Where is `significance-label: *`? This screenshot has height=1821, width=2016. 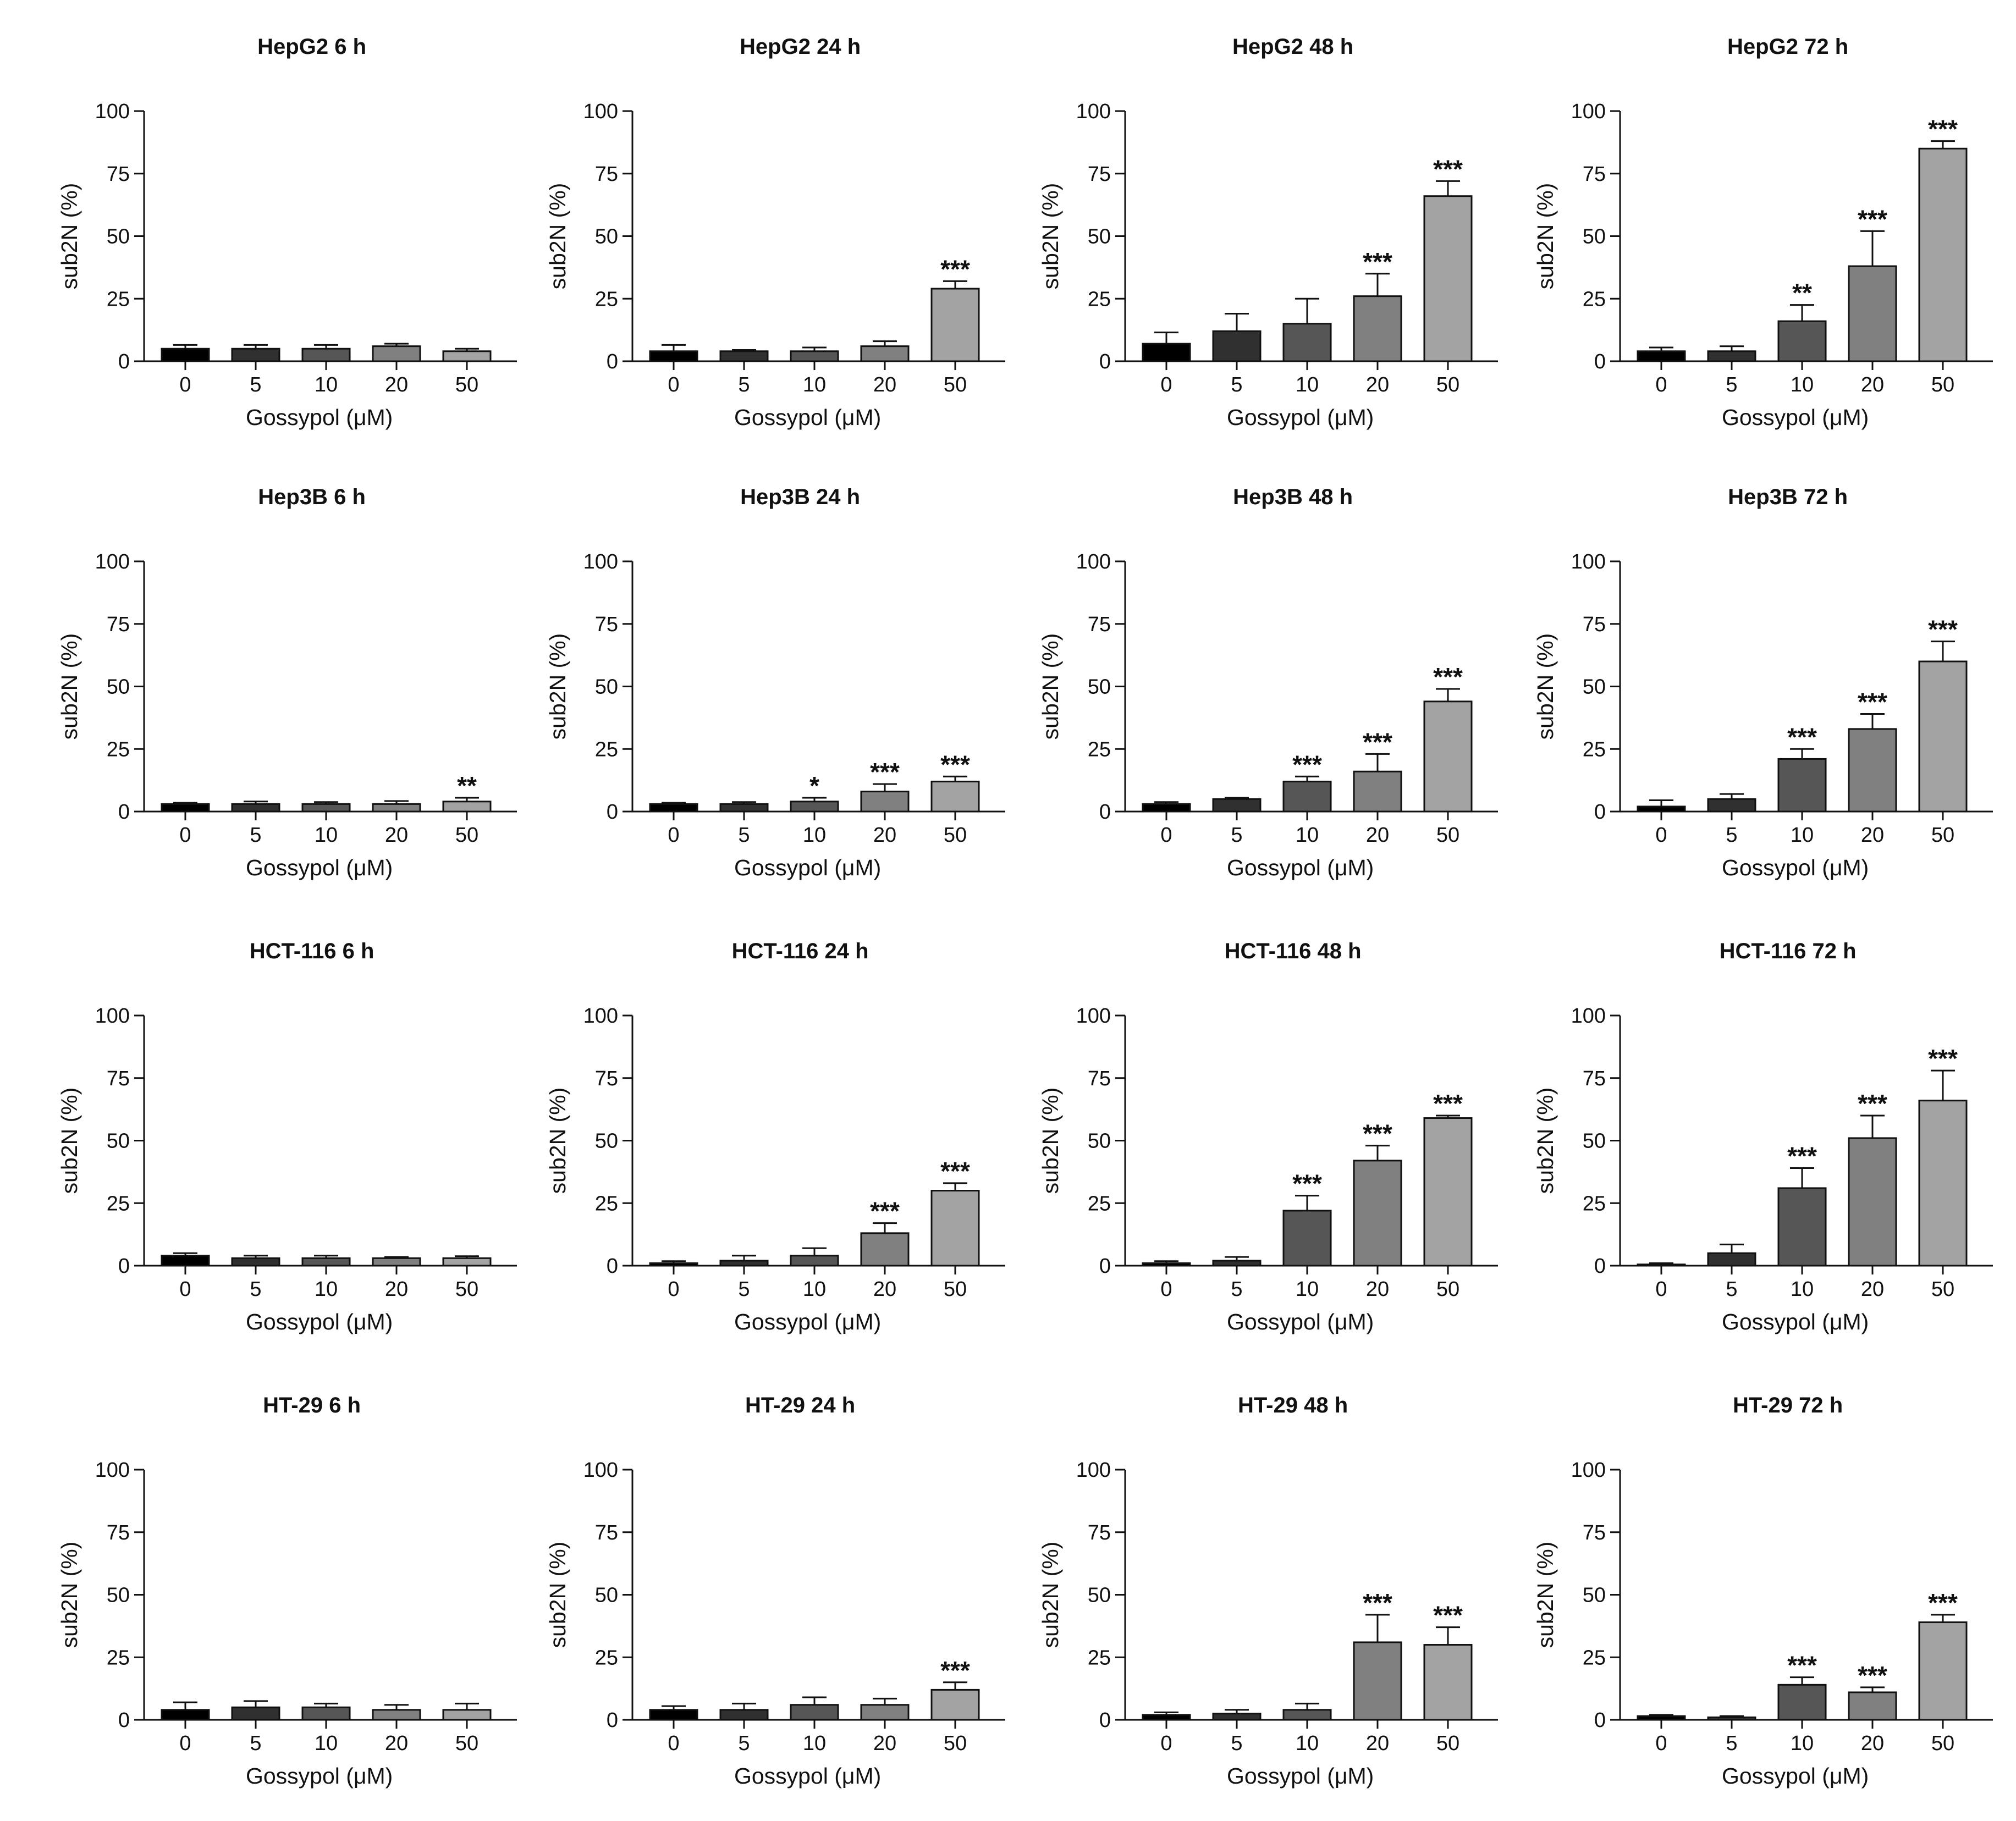 significance-label: * is located at coordinates (814, 785).